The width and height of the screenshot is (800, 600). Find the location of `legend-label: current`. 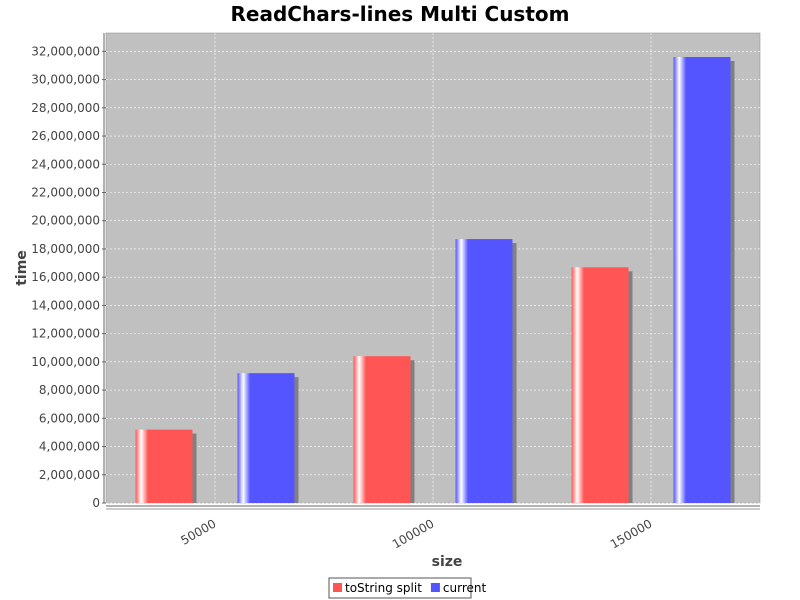

legend-label: current is located at coordinates (465, 588).